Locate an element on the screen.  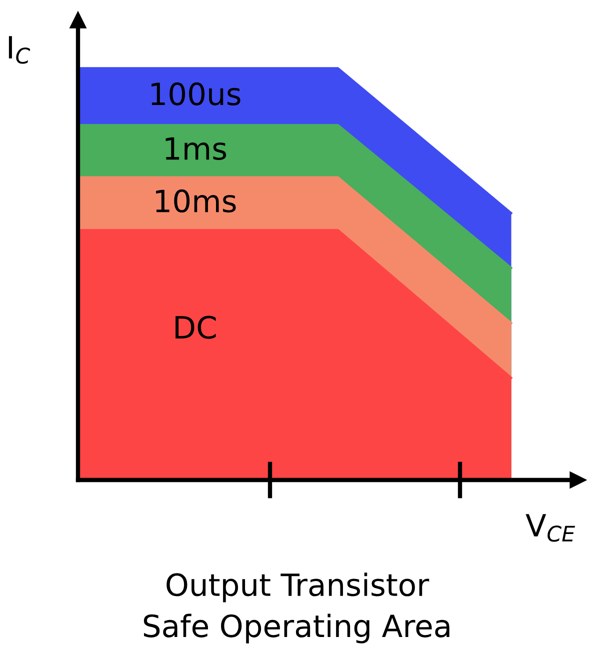
series-label: 1ms is located at coordinates (196, 148).